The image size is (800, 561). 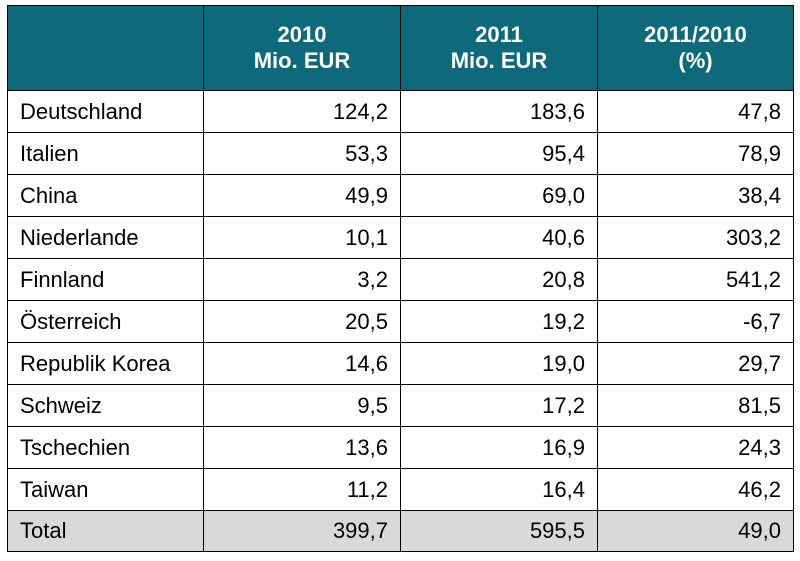 I want to click on table-row: Tschechien 13,6 16,9 24,3, so click(x=400, y=447).